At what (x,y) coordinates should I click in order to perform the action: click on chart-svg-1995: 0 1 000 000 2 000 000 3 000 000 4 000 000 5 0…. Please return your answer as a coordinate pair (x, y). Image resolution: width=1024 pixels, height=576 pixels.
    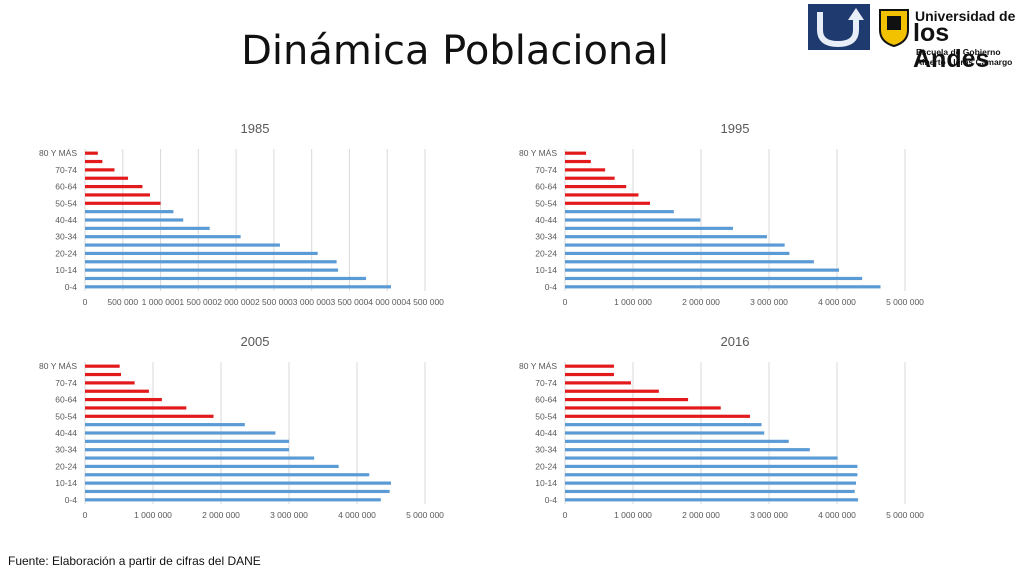
    Looking at the image, I should click on (721, 227).